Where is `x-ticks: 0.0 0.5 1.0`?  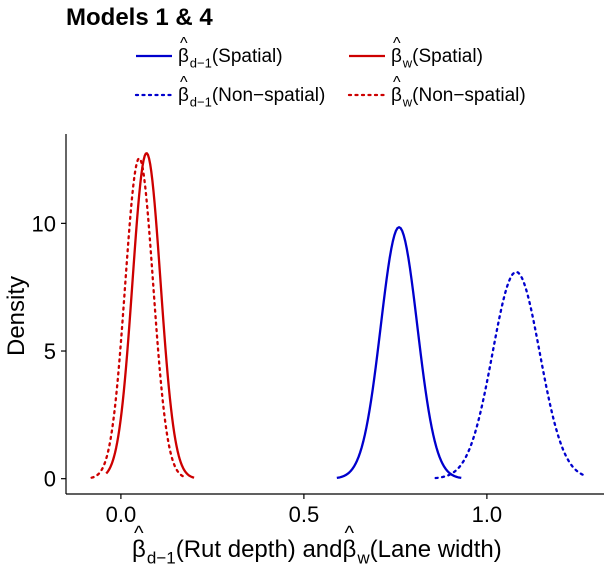
x-ticks: 0.0 0.5 1.0 is located at coordinates (304, 510).